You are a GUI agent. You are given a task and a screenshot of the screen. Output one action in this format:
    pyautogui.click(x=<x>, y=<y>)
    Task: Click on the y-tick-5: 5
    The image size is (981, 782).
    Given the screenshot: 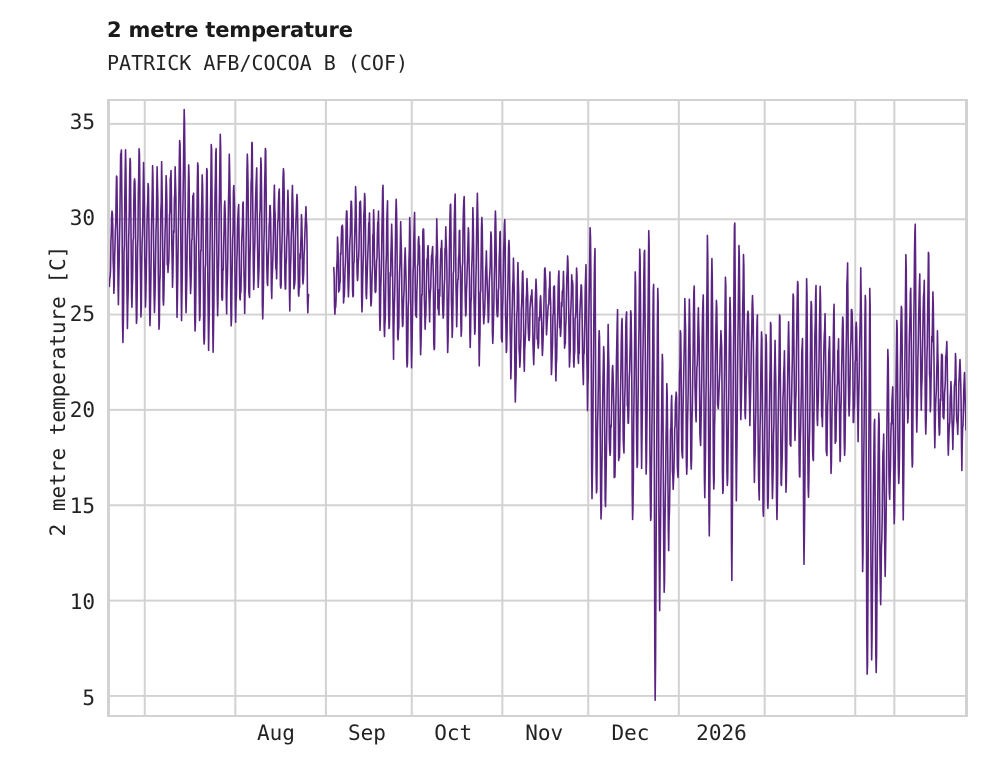 What is the action you would take?
    pyautogui.click(x=88, y=697)
    